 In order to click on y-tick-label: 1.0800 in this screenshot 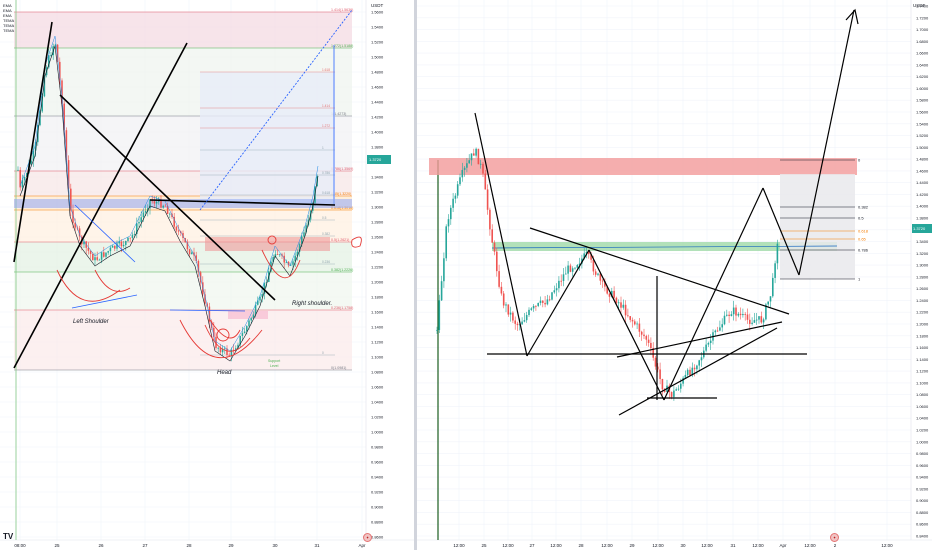, I will do `click(922, 394)`.